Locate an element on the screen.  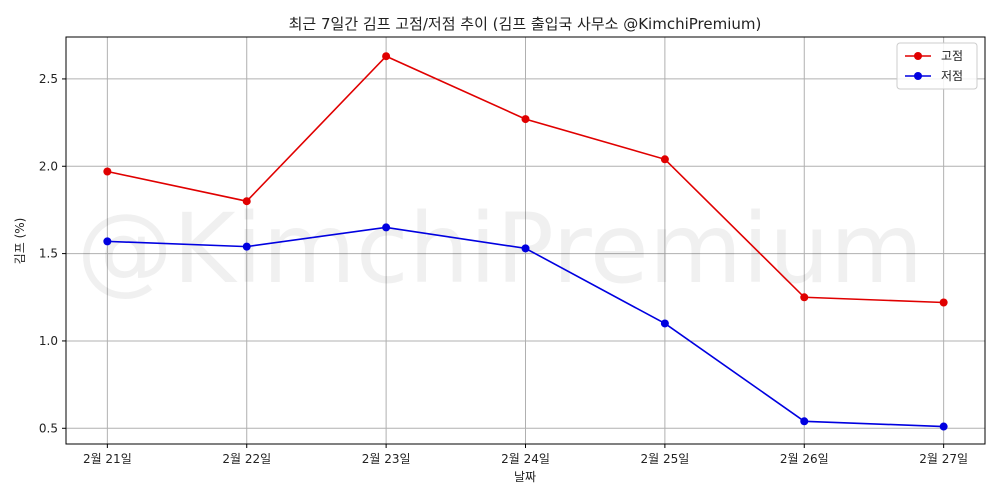
x-tick-label: 2월 22일 is located at coordinates (246, 459).